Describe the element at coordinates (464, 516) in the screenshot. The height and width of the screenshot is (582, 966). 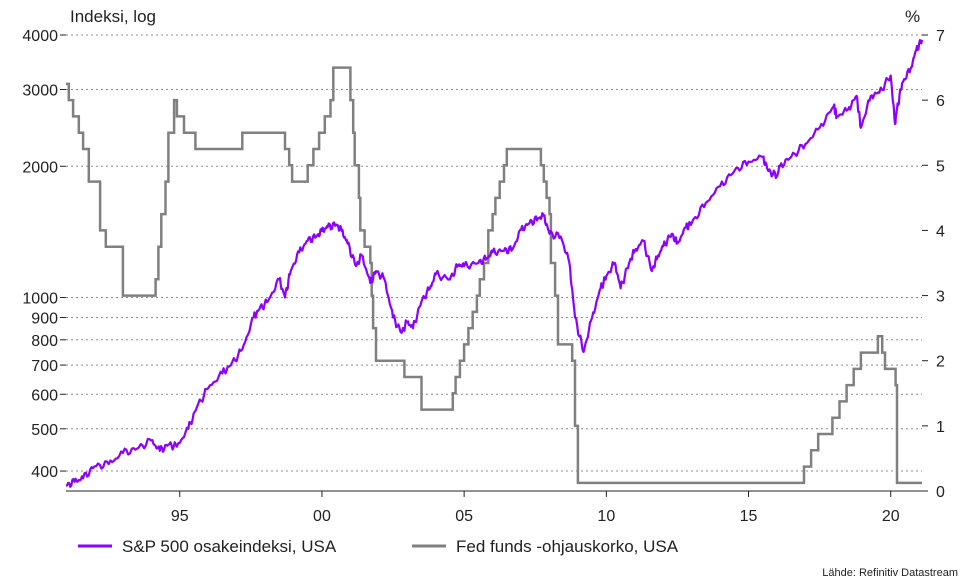
I see `x-tick-label: 05` at that location.